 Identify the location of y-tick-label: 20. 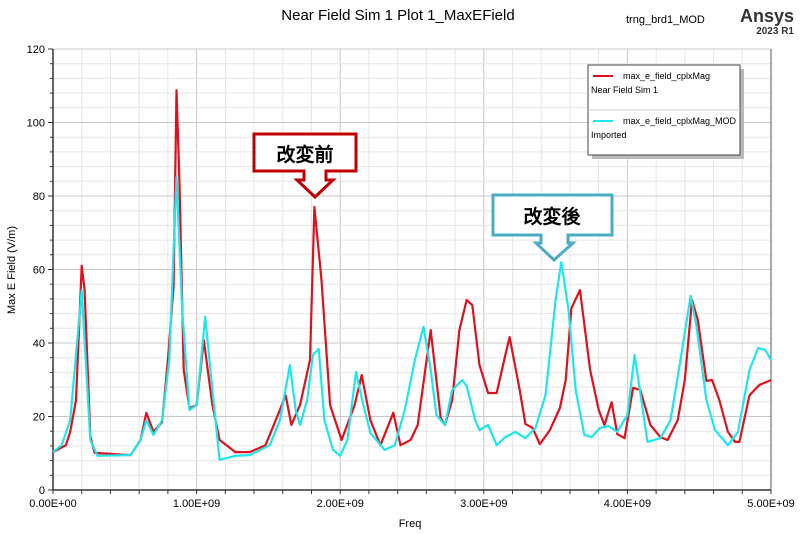
(39, 418).